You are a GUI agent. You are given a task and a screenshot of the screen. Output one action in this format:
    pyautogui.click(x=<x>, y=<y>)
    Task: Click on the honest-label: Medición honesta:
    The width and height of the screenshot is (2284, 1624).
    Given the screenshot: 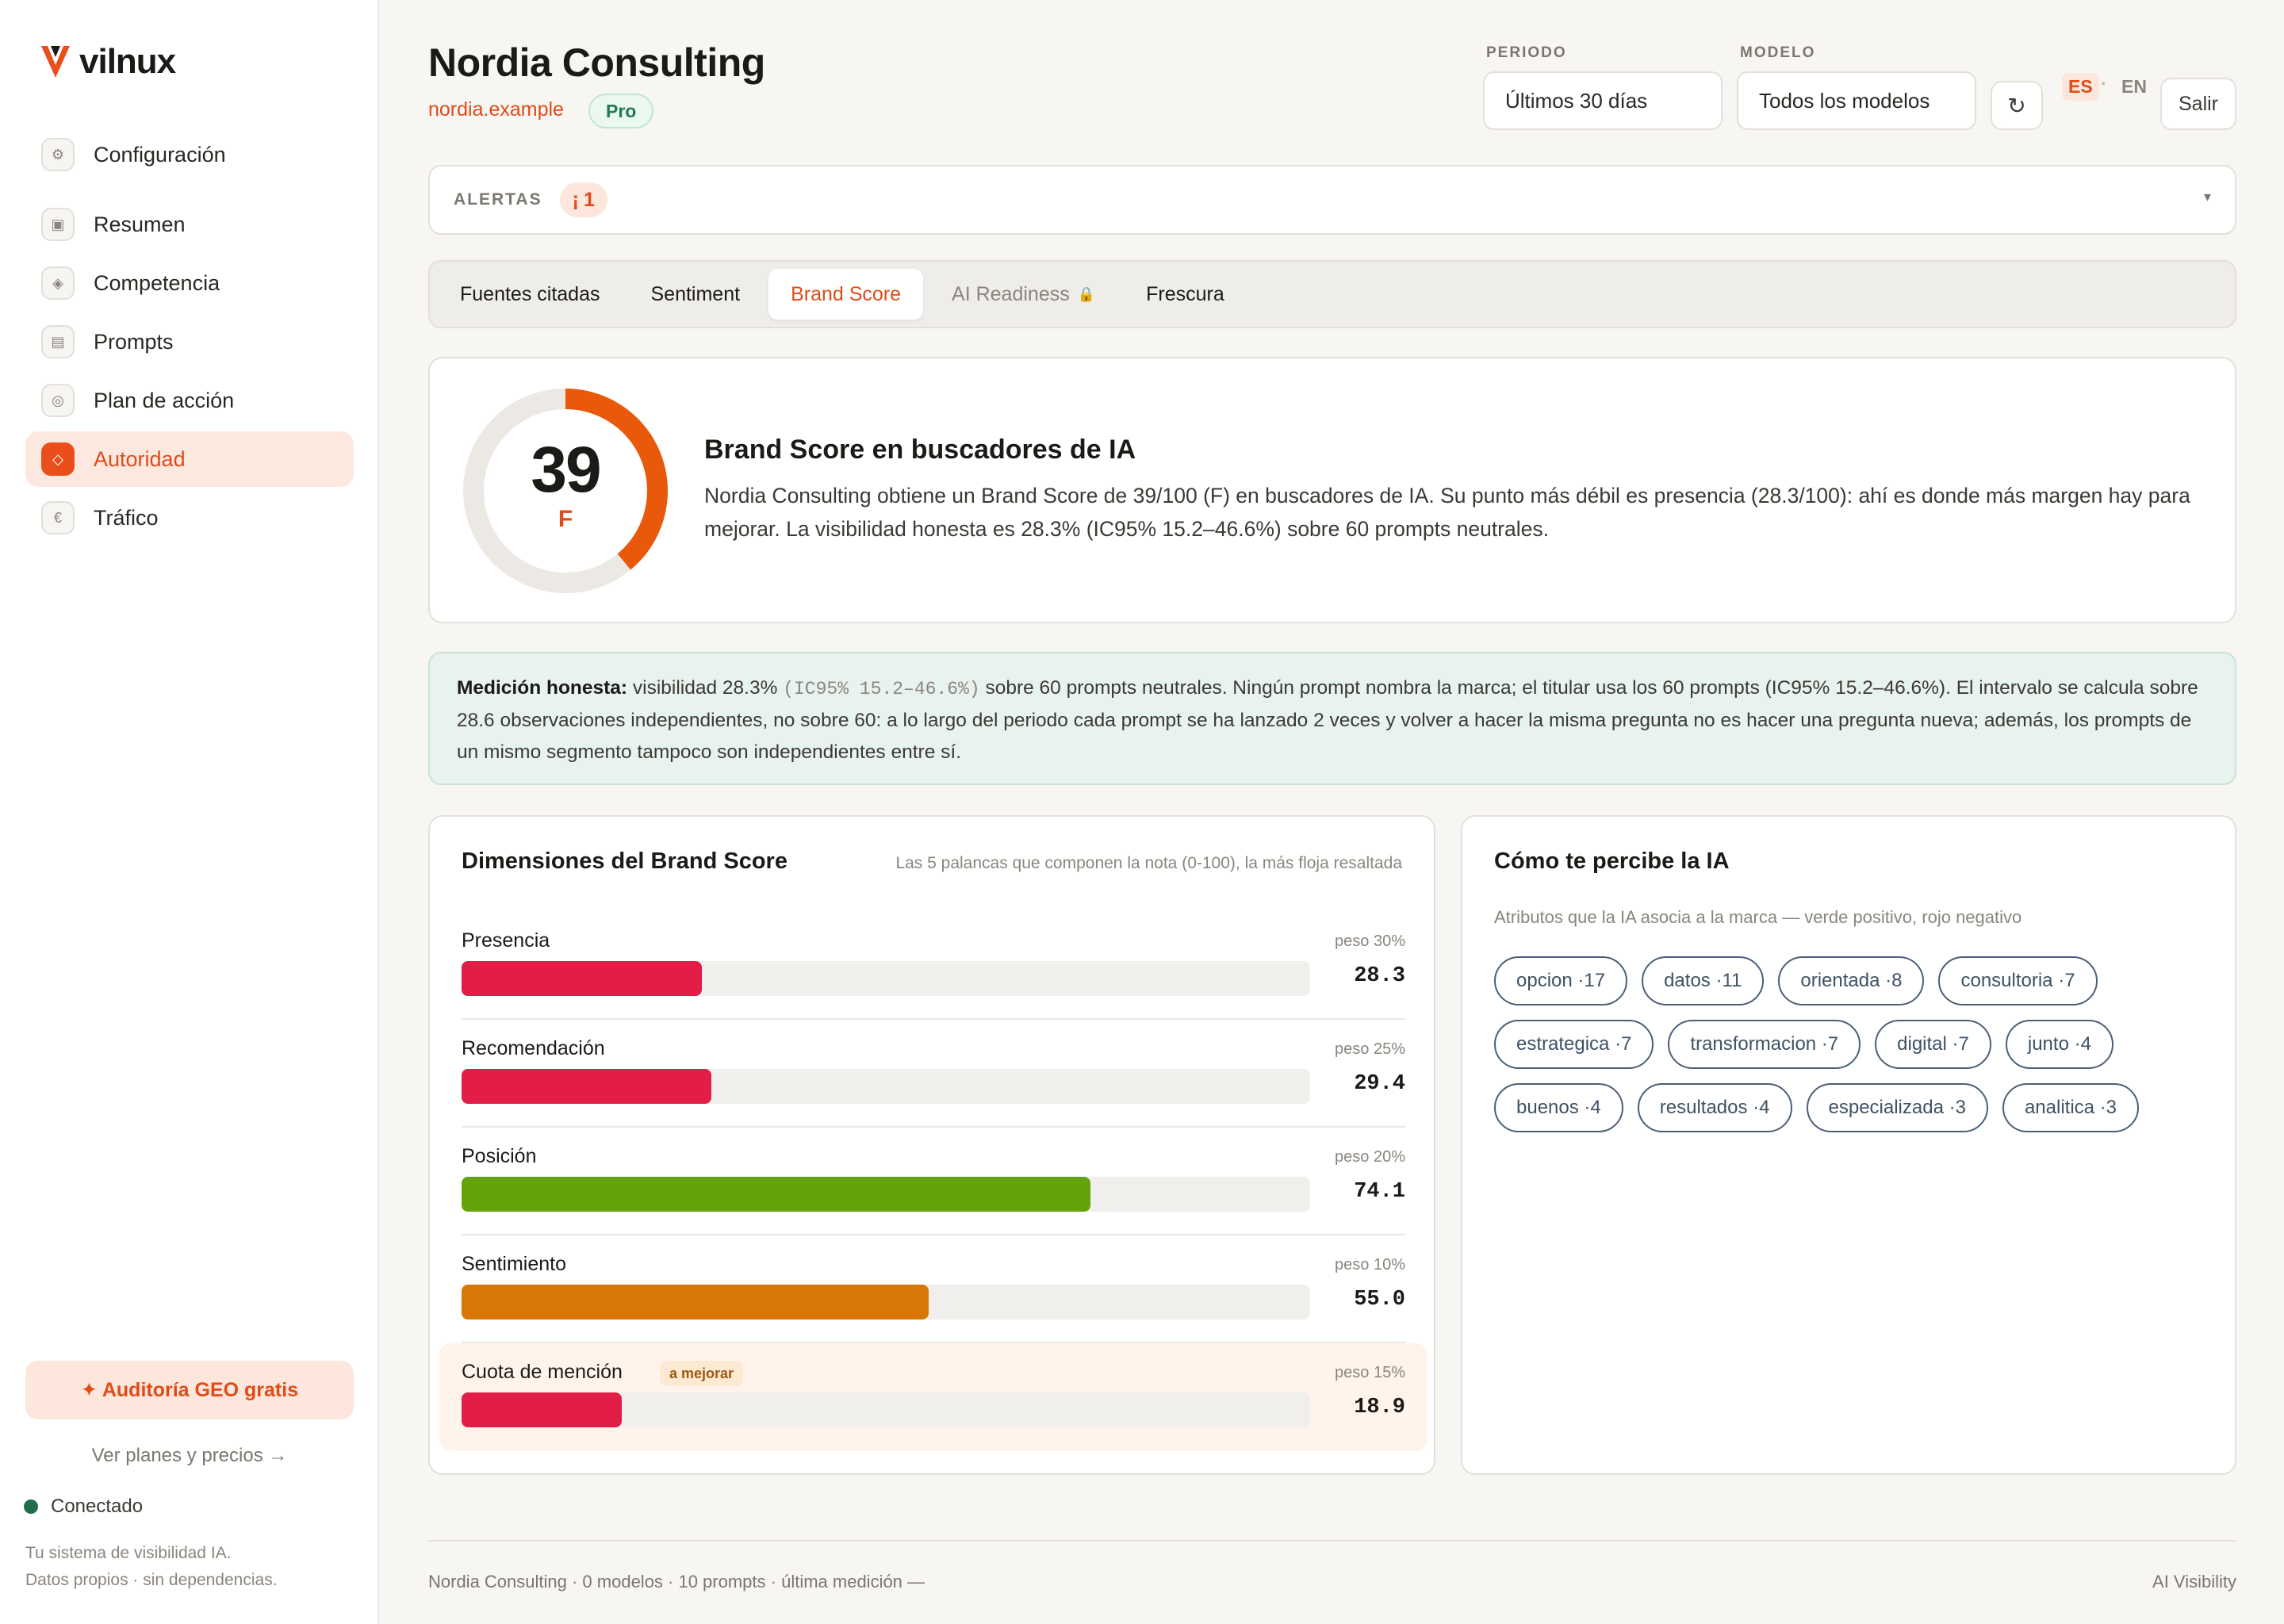 What is the action you would take?
    pyautogui.click(x=542, y=688)
    